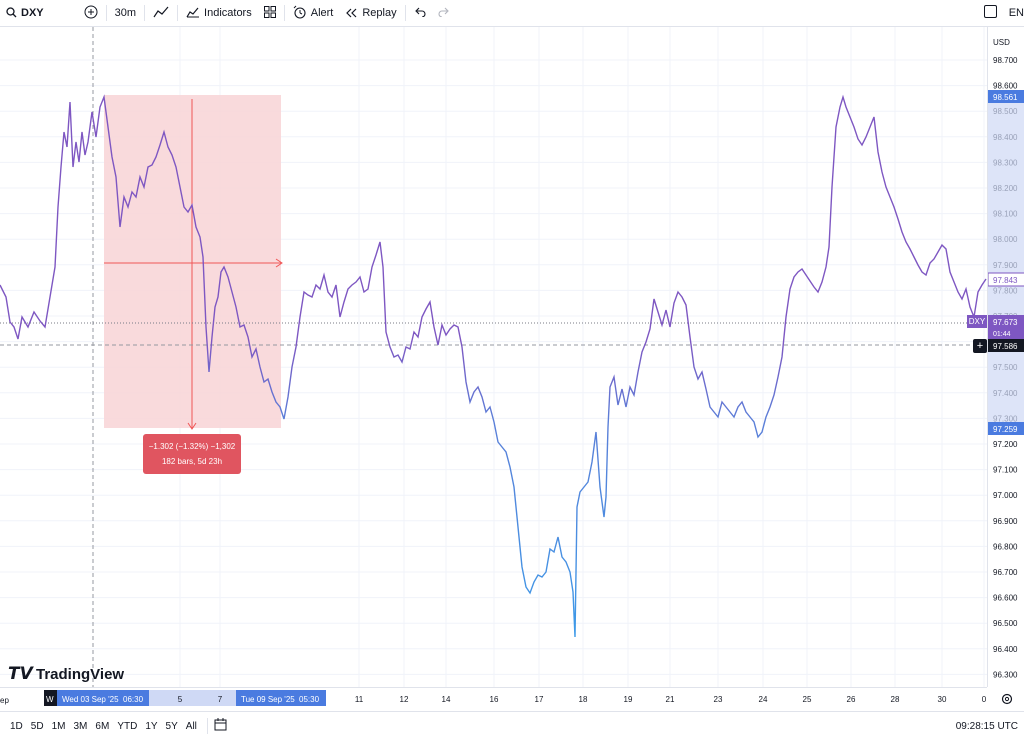 Image resolution: width=1024 pixels, height=740 pixels. I want to click on time-tick-label: 26, so click(851, 699).